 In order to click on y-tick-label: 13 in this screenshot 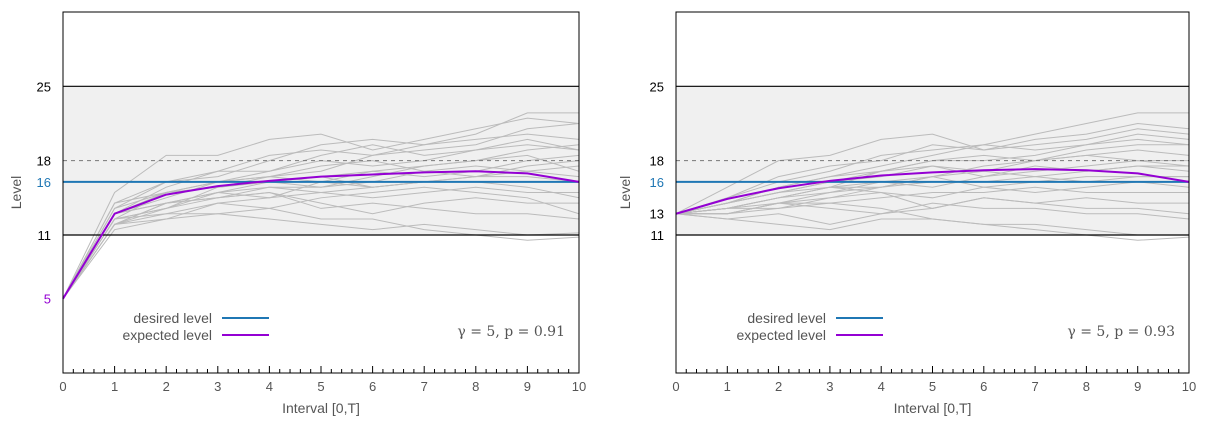, I will do `click(657, 214)`.